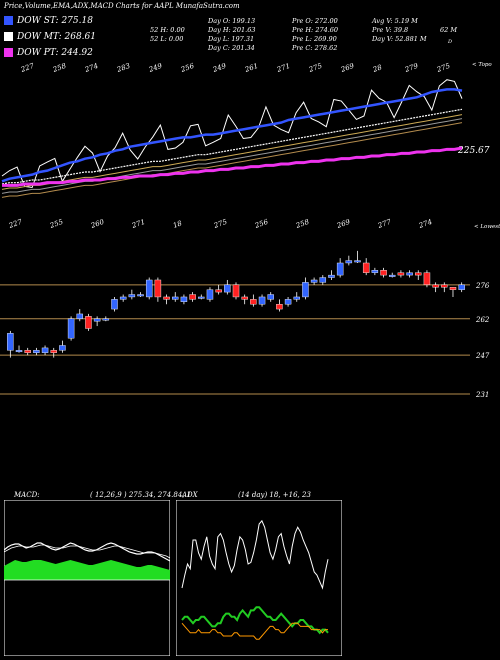  I want to click on adx-chart, so click(259, 578).